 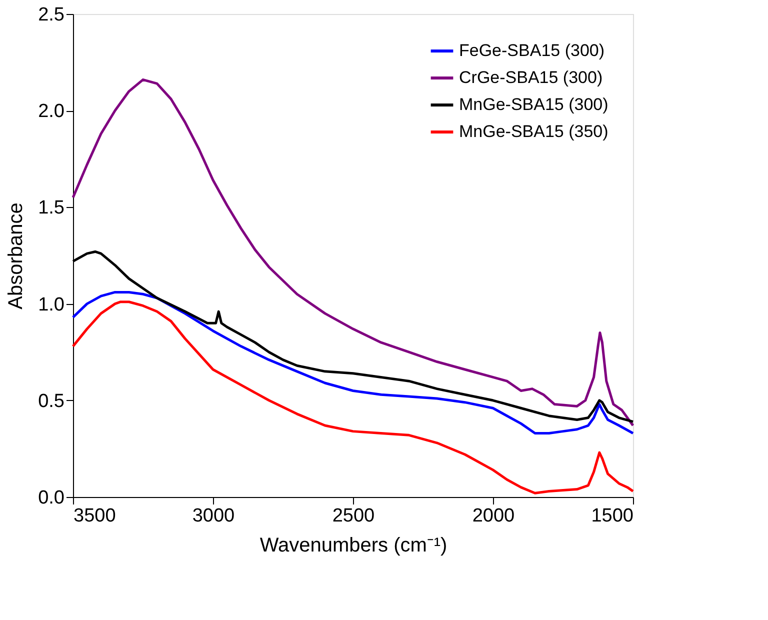 What do you see at coordinates (213, 516) in the screenshot?
I see `x-tick-label: 3000` at bounding box center [213, 516].